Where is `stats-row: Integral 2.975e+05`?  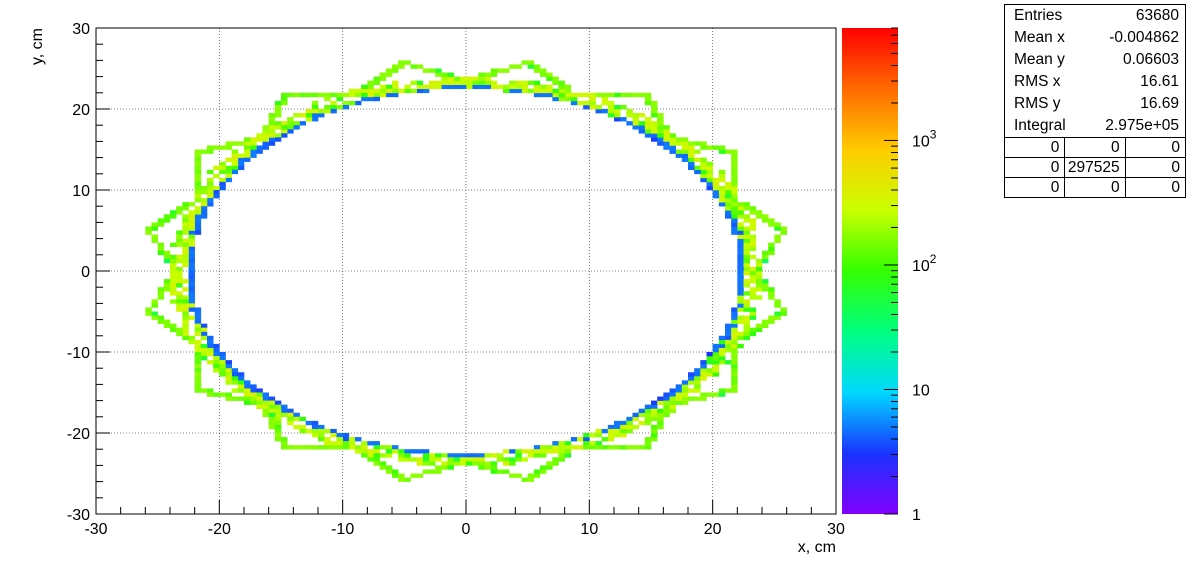
stats-row: Integral 2.975e+05 is located at coordinates (1095, 126).